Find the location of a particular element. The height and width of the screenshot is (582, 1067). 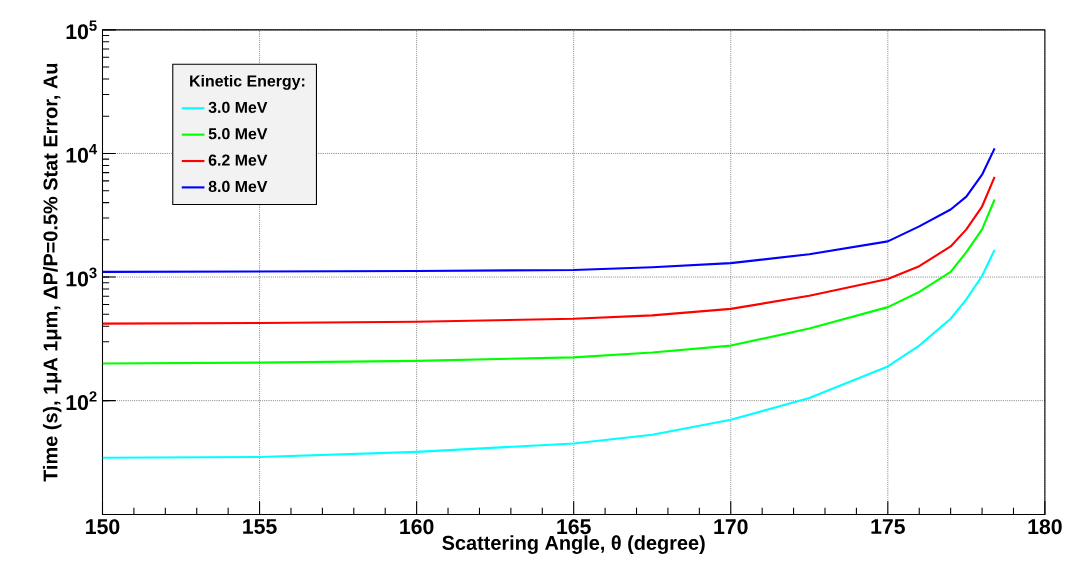

x-tick-label: 170 is located at coordinates (731, 527).